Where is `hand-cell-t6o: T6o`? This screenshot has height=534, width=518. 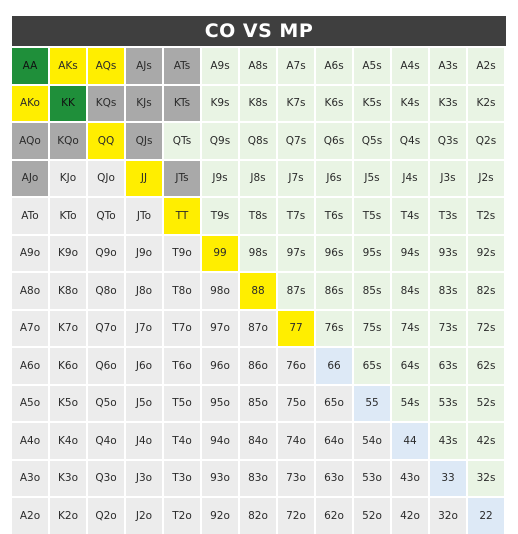
hand-cell-t6o: T6o is located at coordinates (182, 366).